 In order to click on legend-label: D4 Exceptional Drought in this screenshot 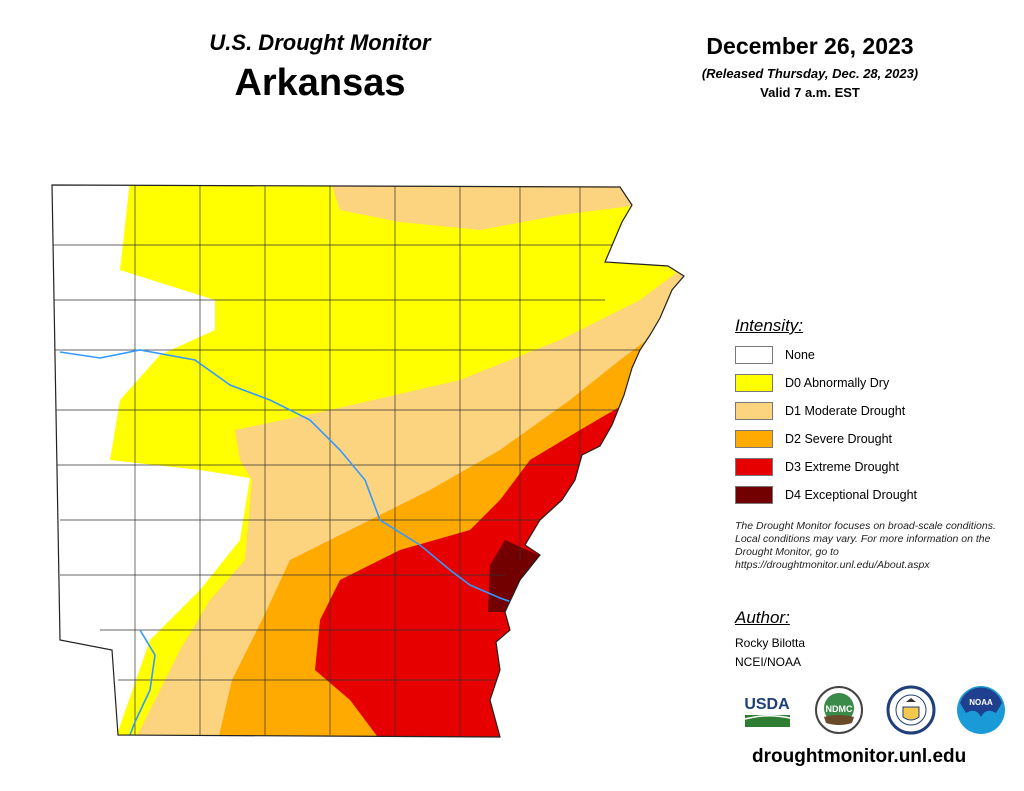, I will do `click(851, 495)`.